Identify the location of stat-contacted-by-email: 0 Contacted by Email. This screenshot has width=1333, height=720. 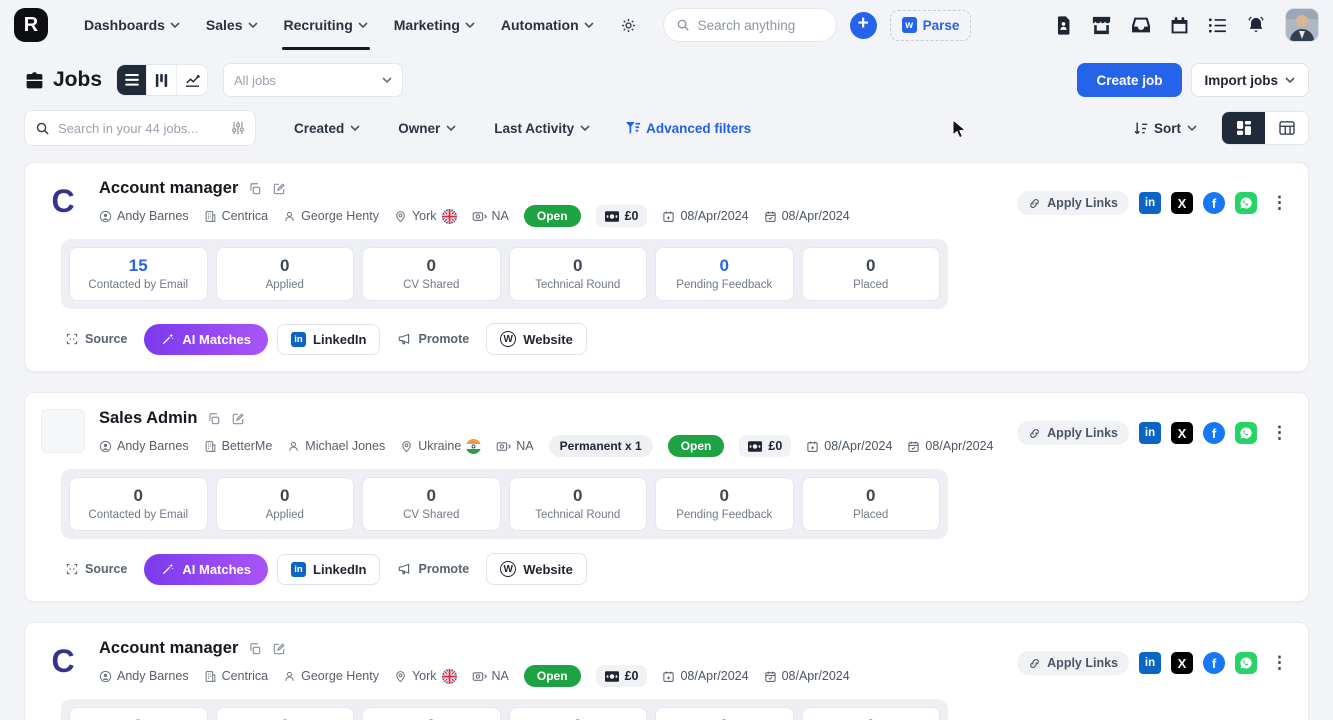
(138, 504).